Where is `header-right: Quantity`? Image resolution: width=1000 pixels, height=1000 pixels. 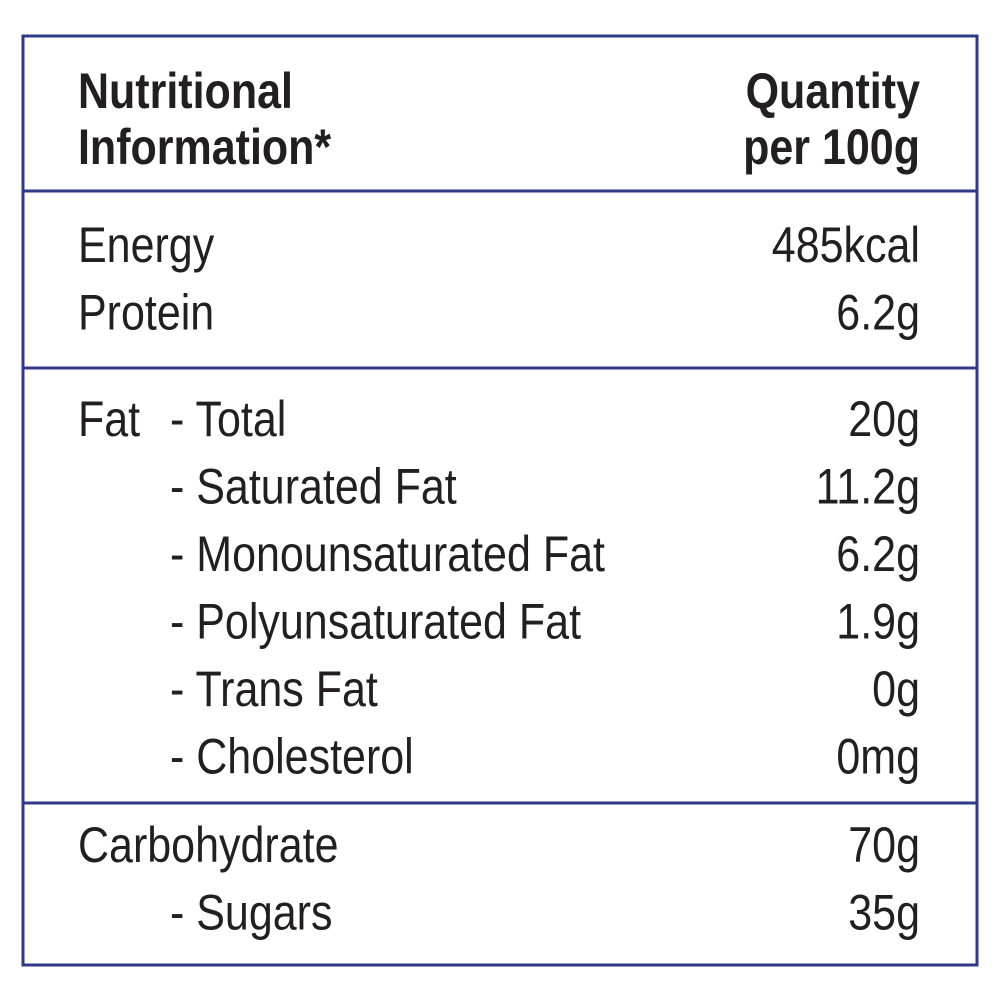
header-right: Quantity is located at coordinates (833, 91).